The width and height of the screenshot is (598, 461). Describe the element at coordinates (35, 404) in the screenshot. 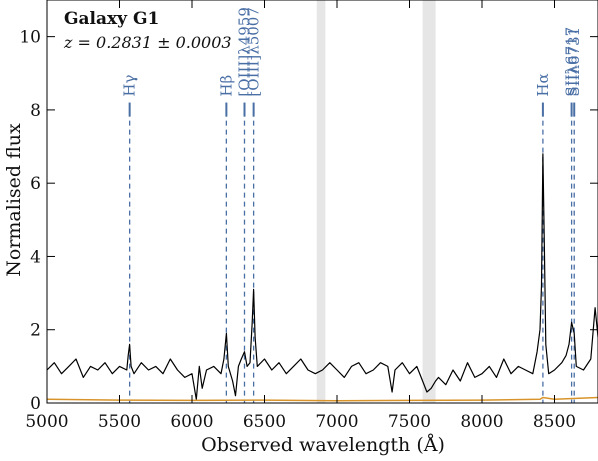

I see `y-tick-label: 0` at that location.